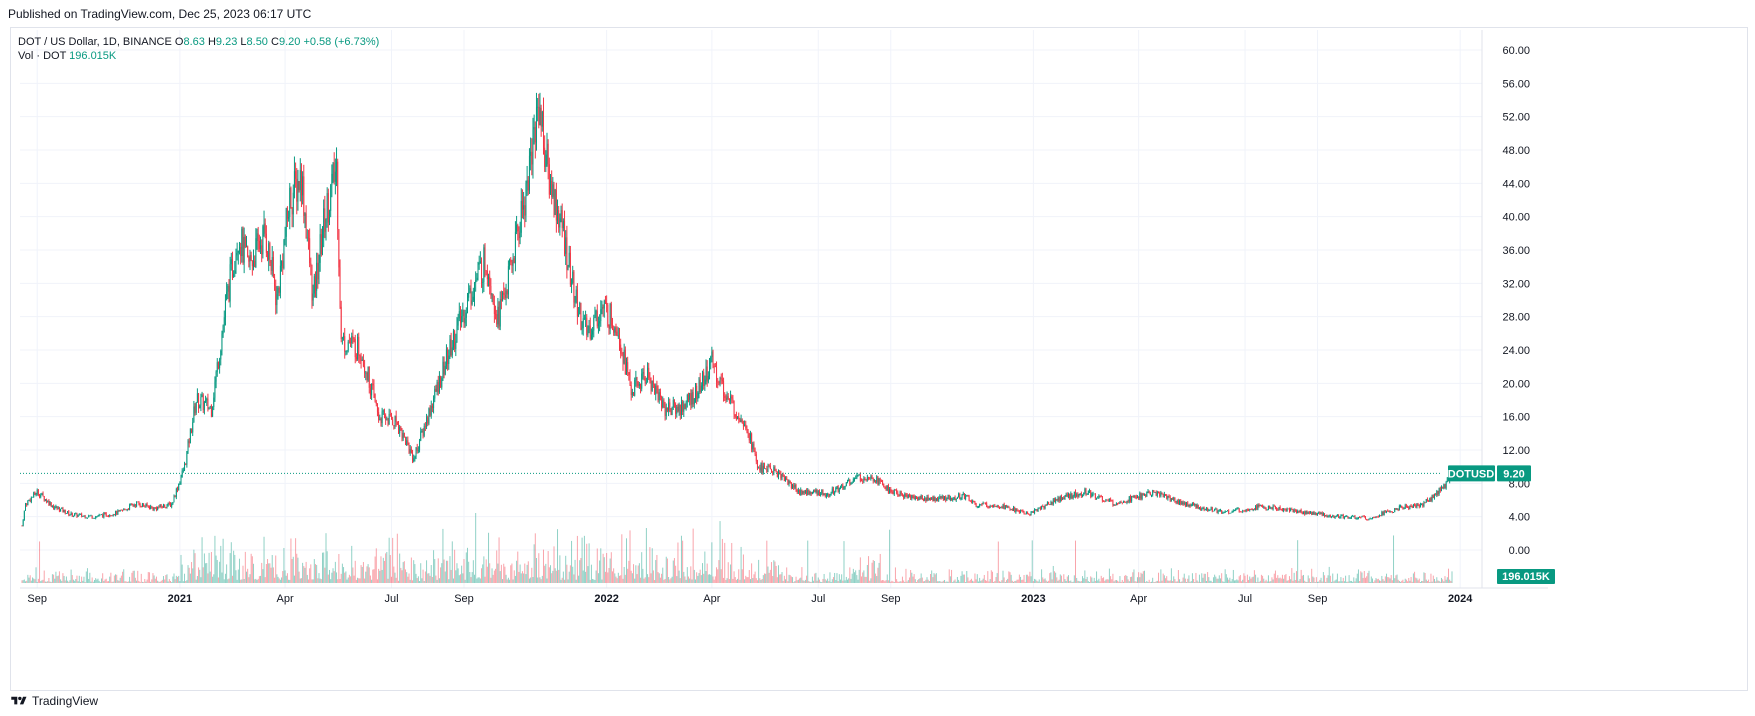 The image size is (1755, 716). I want to click on legend-symbol: DOT / US Dollar, 1D, BINANCE, so click(95, 42).